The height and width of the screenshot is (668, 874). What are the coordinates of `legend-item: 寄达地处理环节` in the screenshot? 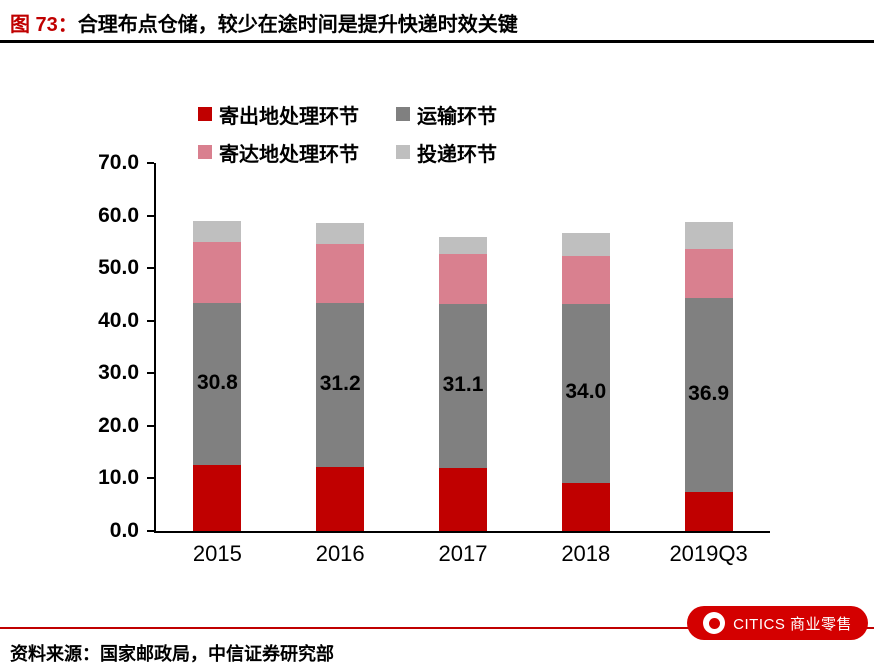 It's located at (297, 153).